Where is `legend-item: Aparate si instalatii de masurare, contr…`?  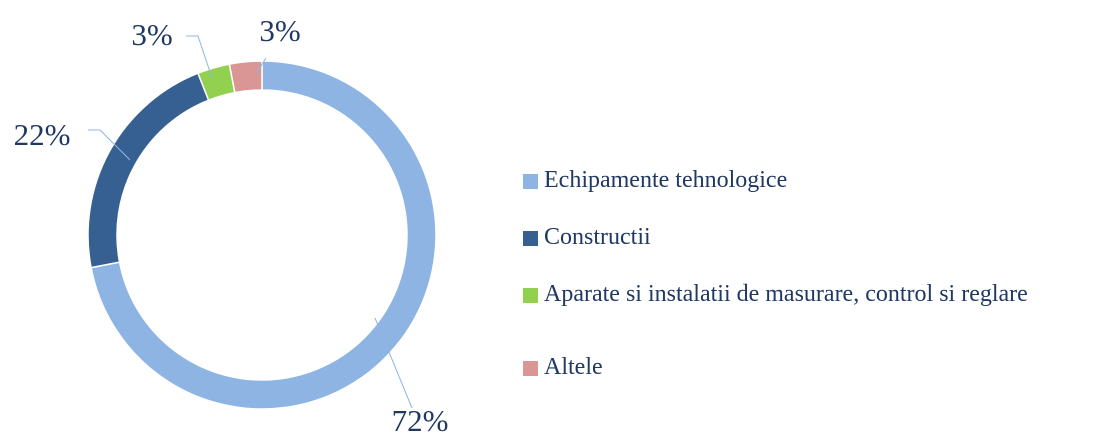
legend-item: Aparate si instalatii de masurare, contr… is located at coordinates (808, 316).